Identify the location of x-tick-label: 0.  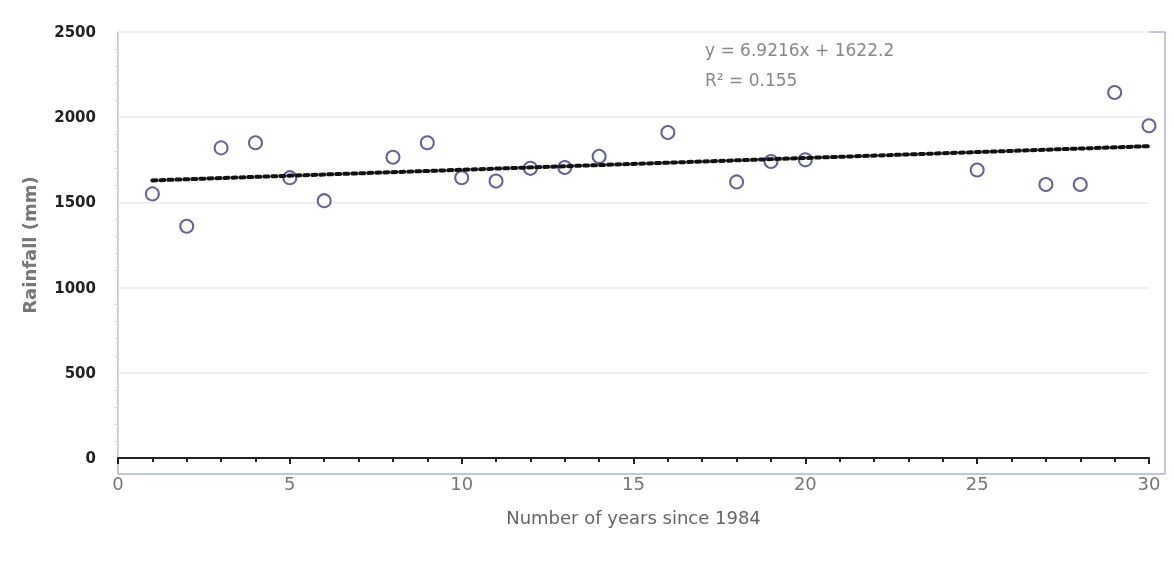
(118, 483).